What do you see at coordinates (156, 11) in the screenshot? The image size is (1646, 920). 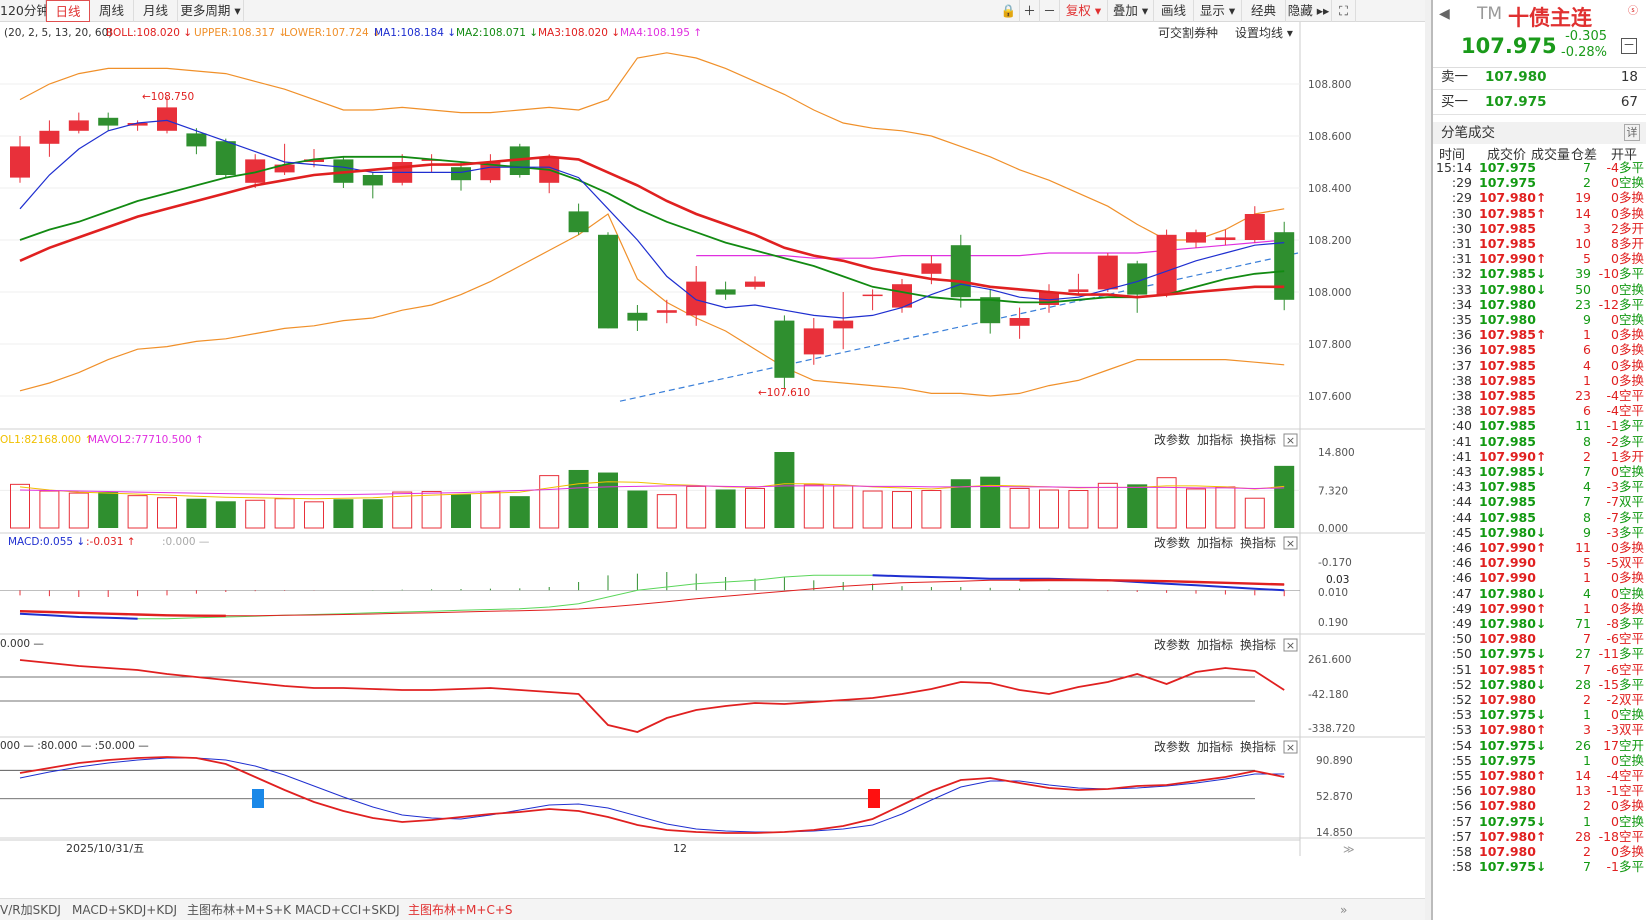 I see `period-month-tab: 月线` at bounding box center [156, 11].